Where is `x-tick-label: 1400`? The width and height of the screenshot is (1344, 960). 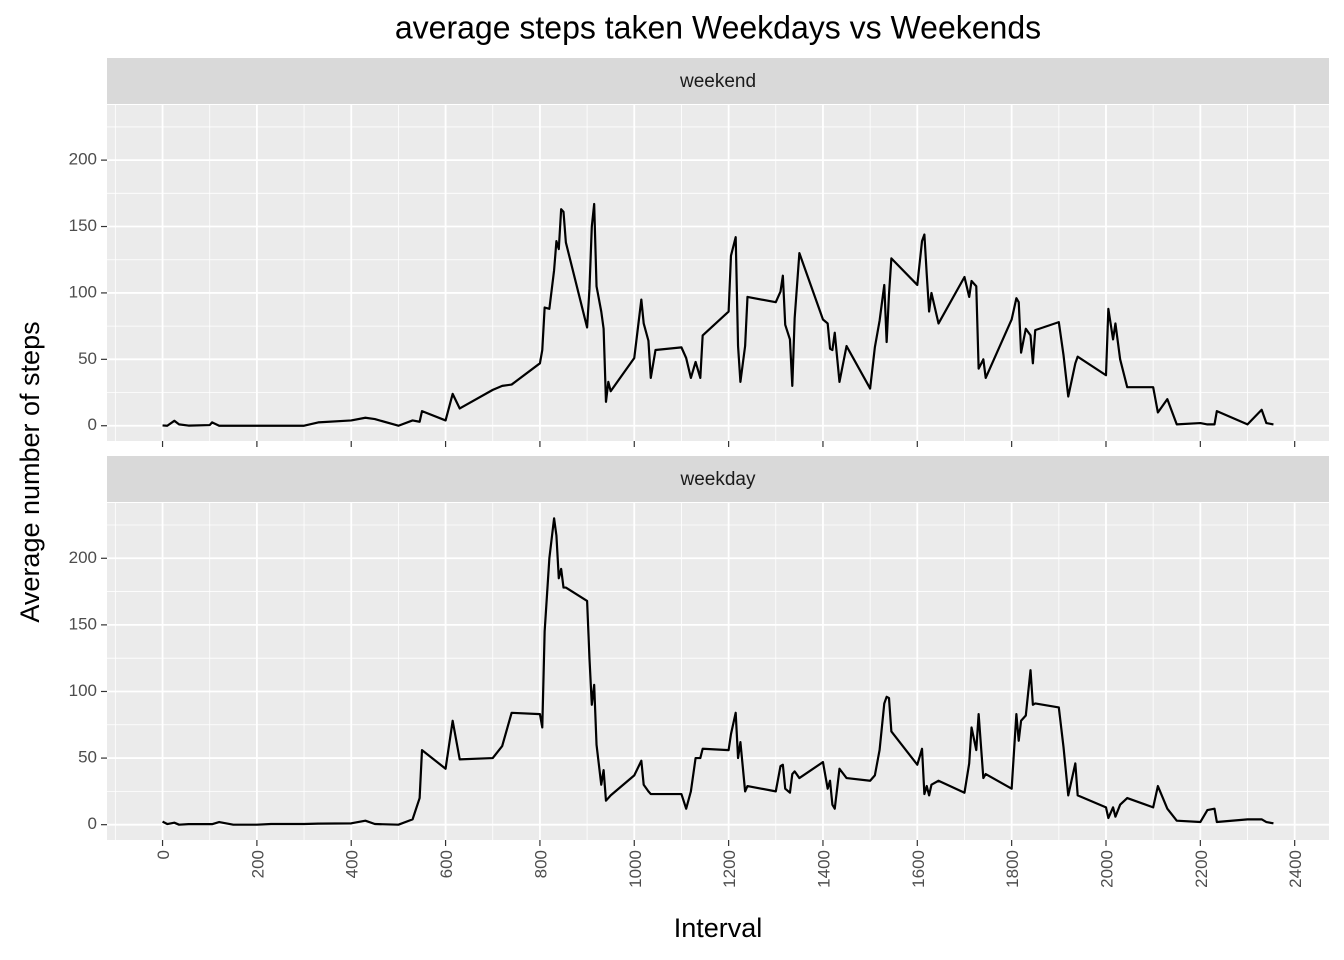
x-tick-label: 1400 is located at coordinates (823, 869).